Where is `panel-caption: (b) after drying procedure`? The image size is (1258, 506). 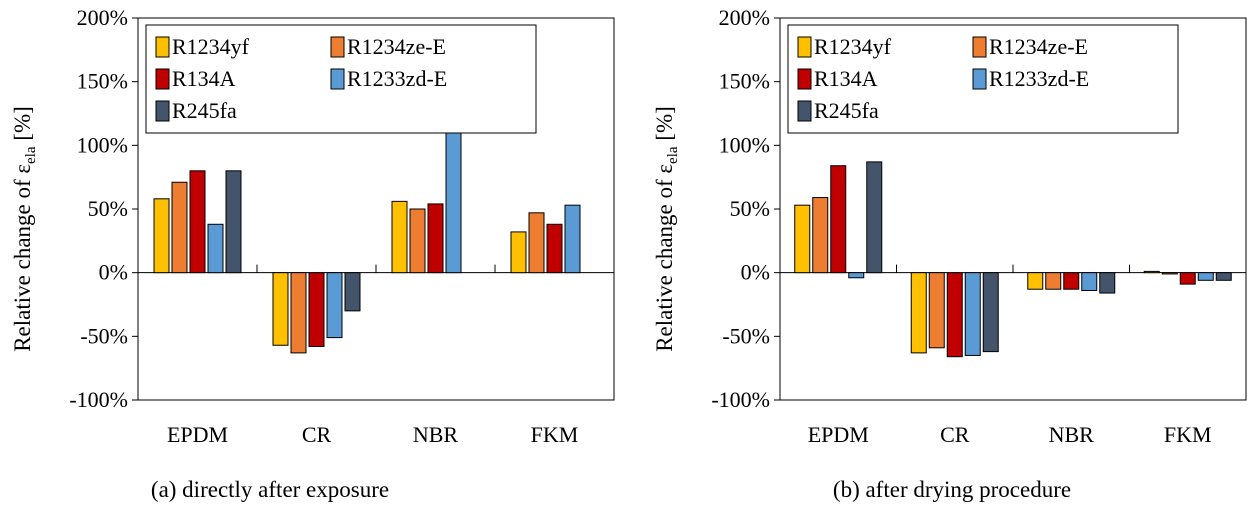 panel-caption: (b) after drying procedure is located at coordinates (952, 489).